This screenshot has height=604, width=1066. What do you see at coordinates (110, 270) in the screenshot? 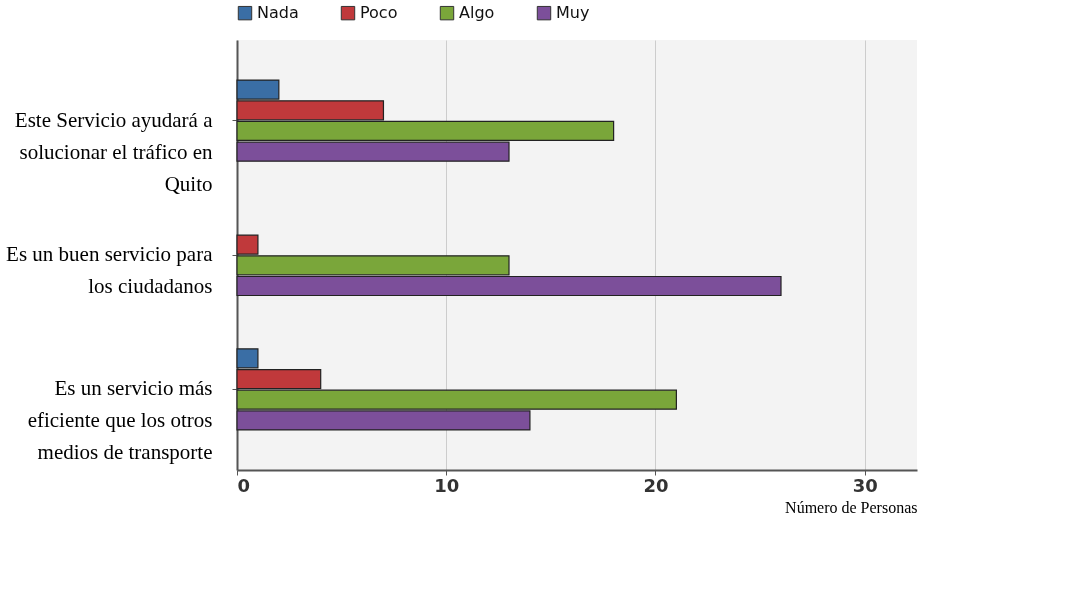
I see `y-tick-label: Es un buen servicio para los ciudadanos` at bounding box center [110, 270].